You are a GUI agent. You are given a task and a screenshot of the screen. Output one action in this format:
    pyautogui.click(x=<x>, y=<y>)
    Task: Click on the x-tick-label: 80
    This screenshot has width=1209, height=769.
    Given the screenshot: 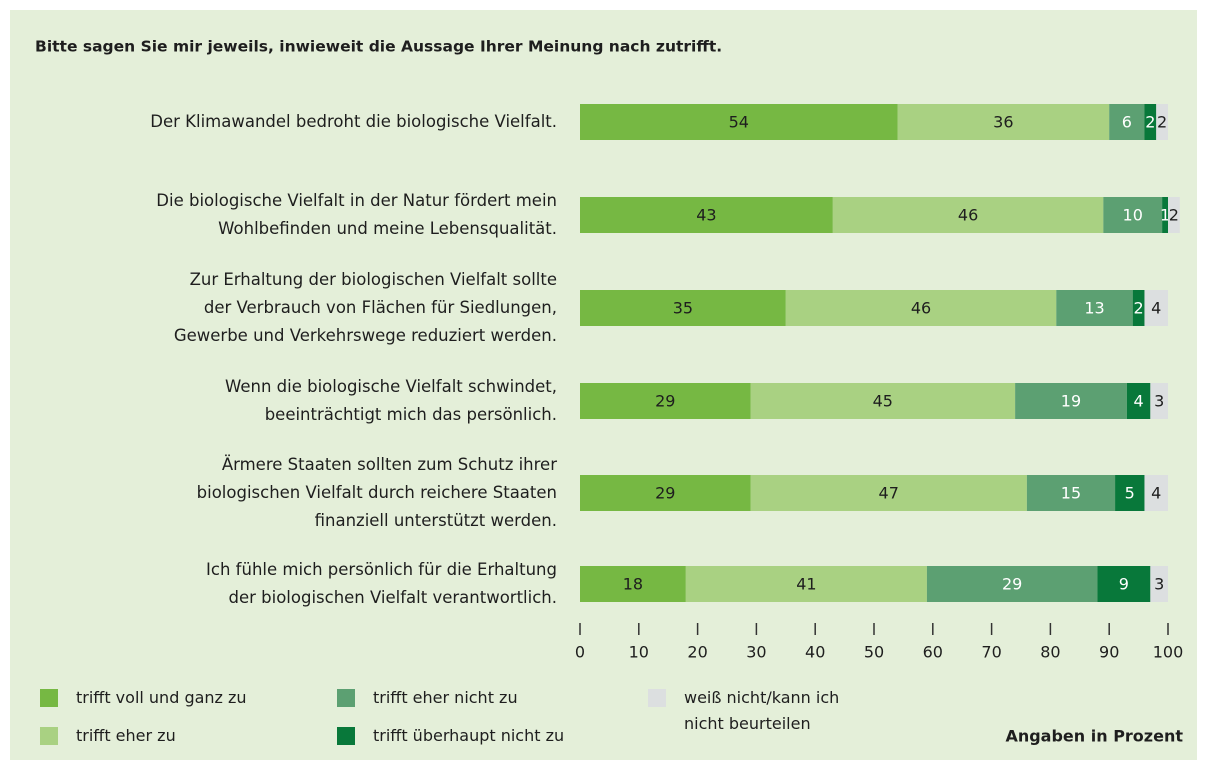 What is the action you would take?
    pyautogui.click(x=1050, y=652)
    